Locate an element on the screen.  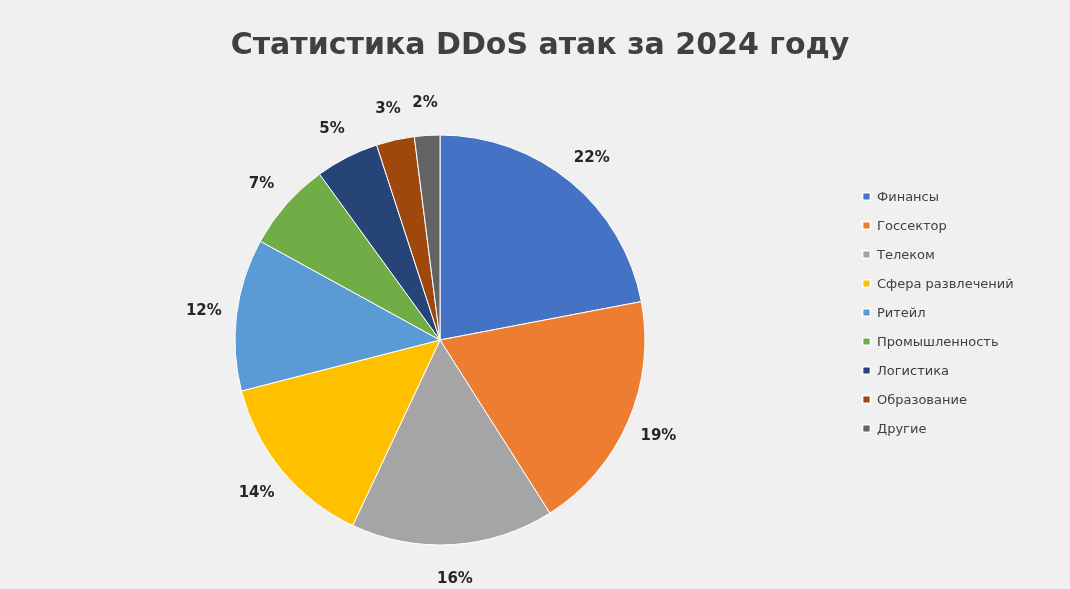
legend-label: Сфера развлечений is located at coordinates (945, 283).